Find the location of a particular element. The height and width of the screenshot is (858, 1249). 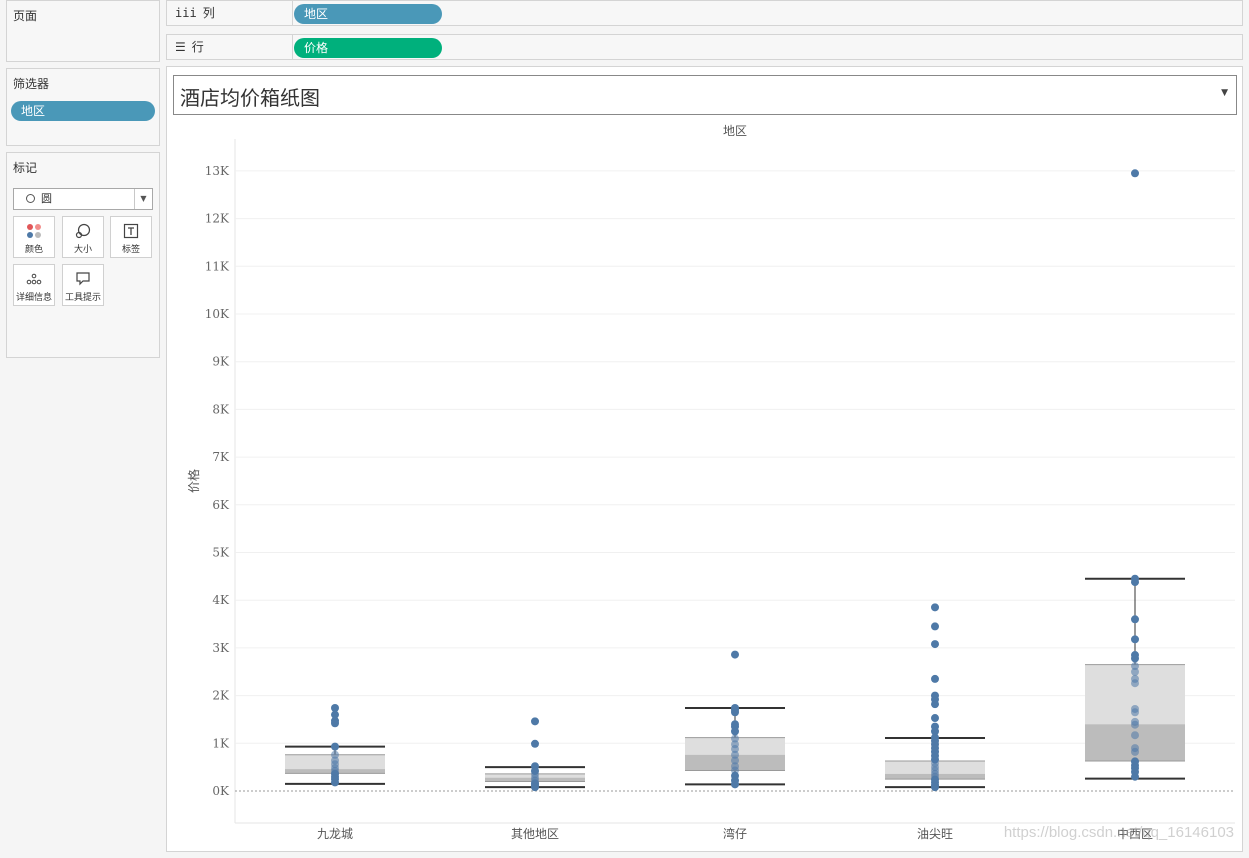

mark-type-value: 圆 is located at coordinates (46, 198).